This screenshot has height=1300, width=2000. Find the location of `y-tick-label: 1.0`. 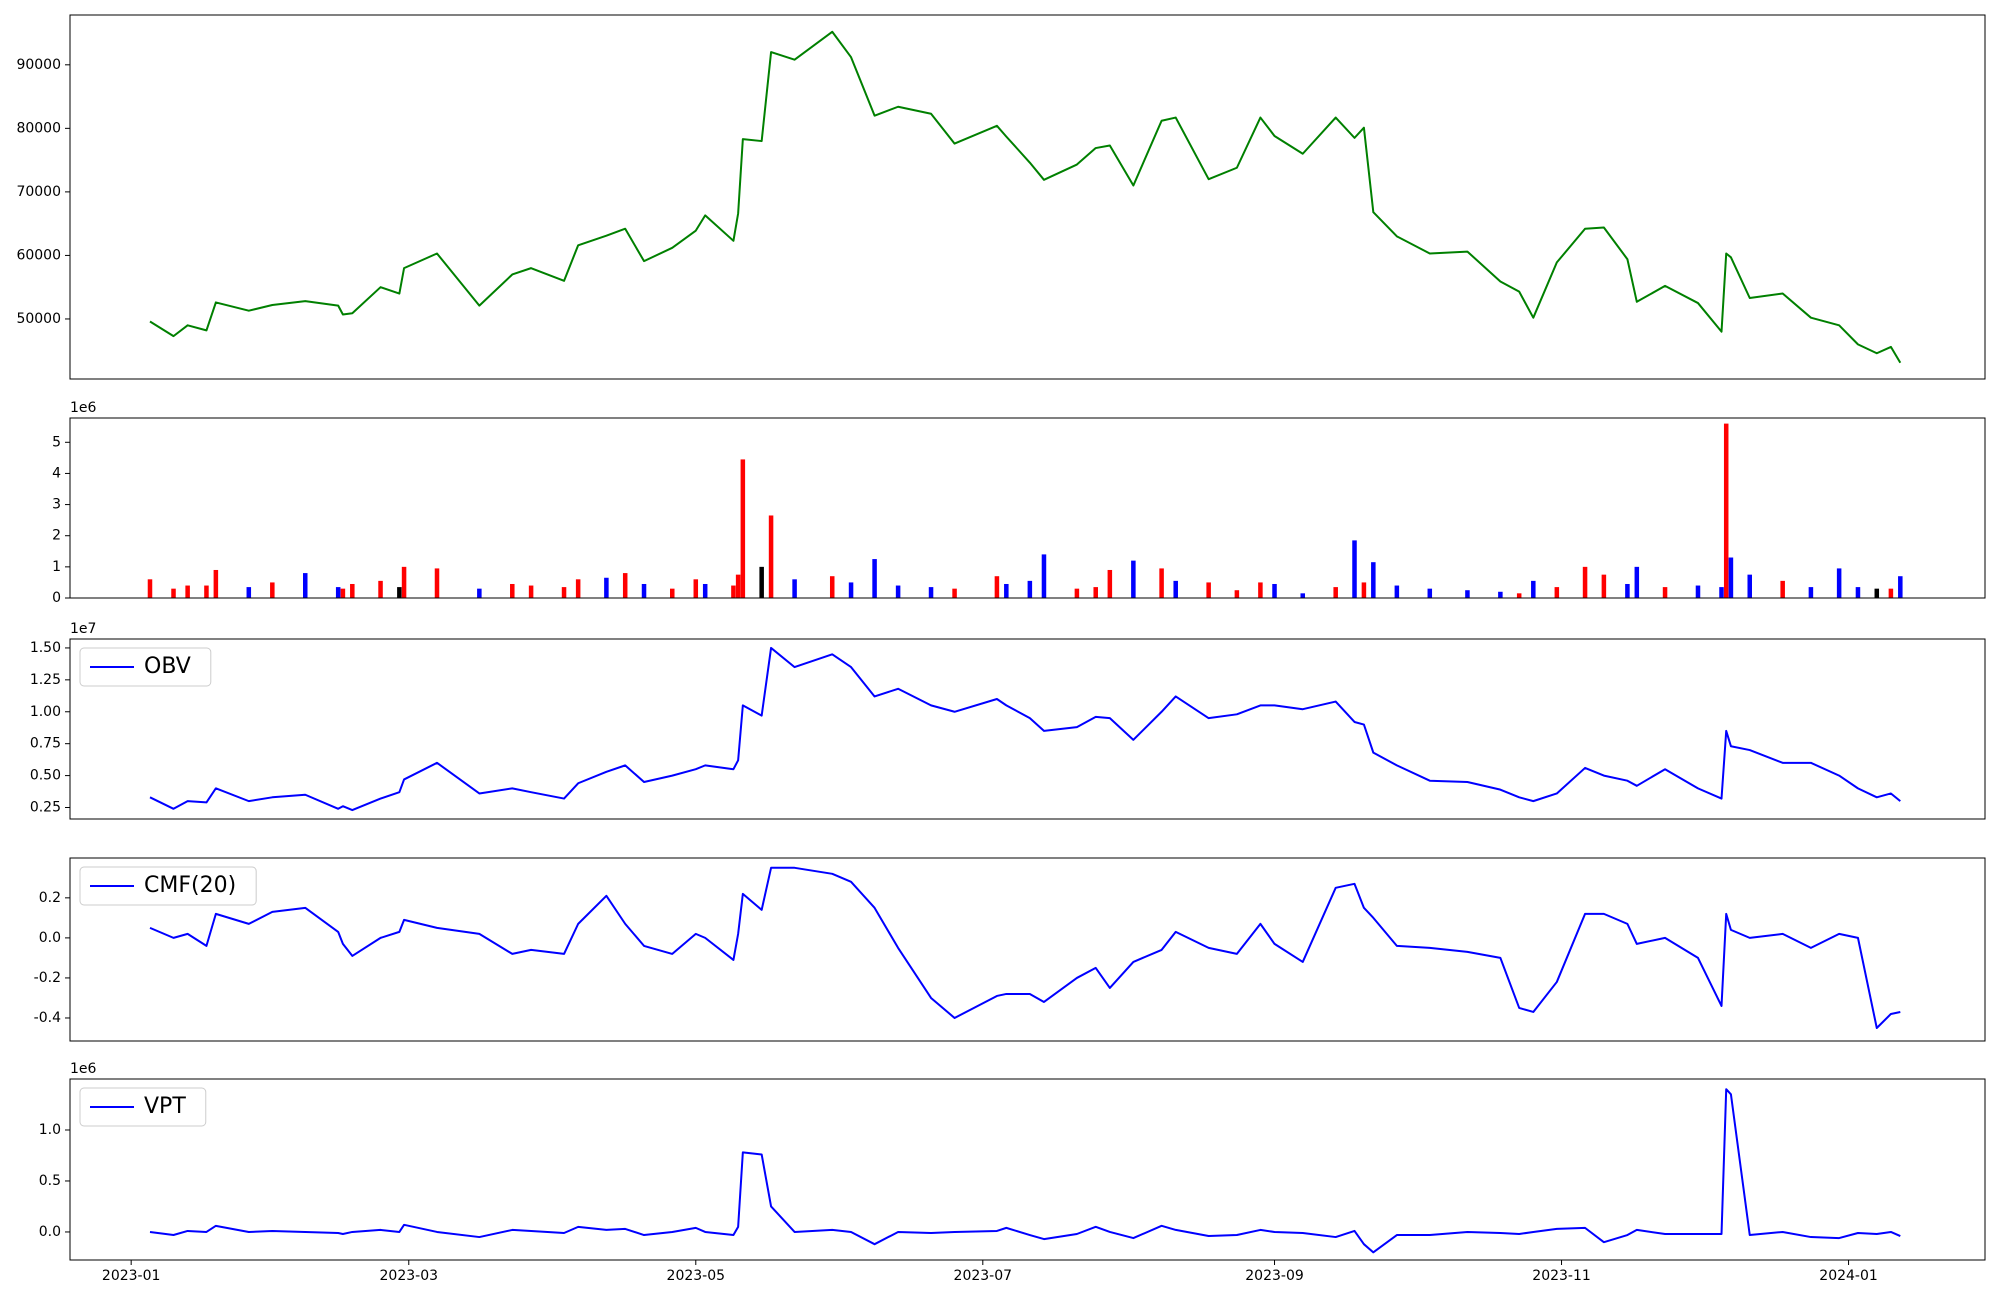

y-tick-label: 1.0 is located at coordinates (50, 1130).